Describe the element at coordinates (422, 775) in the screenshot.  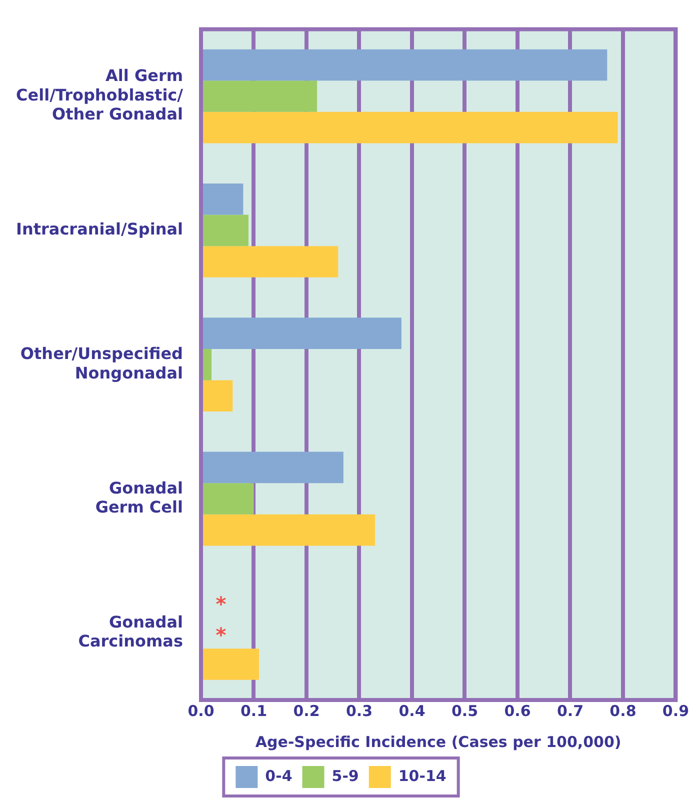
I see `legend-label: 10-14` at that location.